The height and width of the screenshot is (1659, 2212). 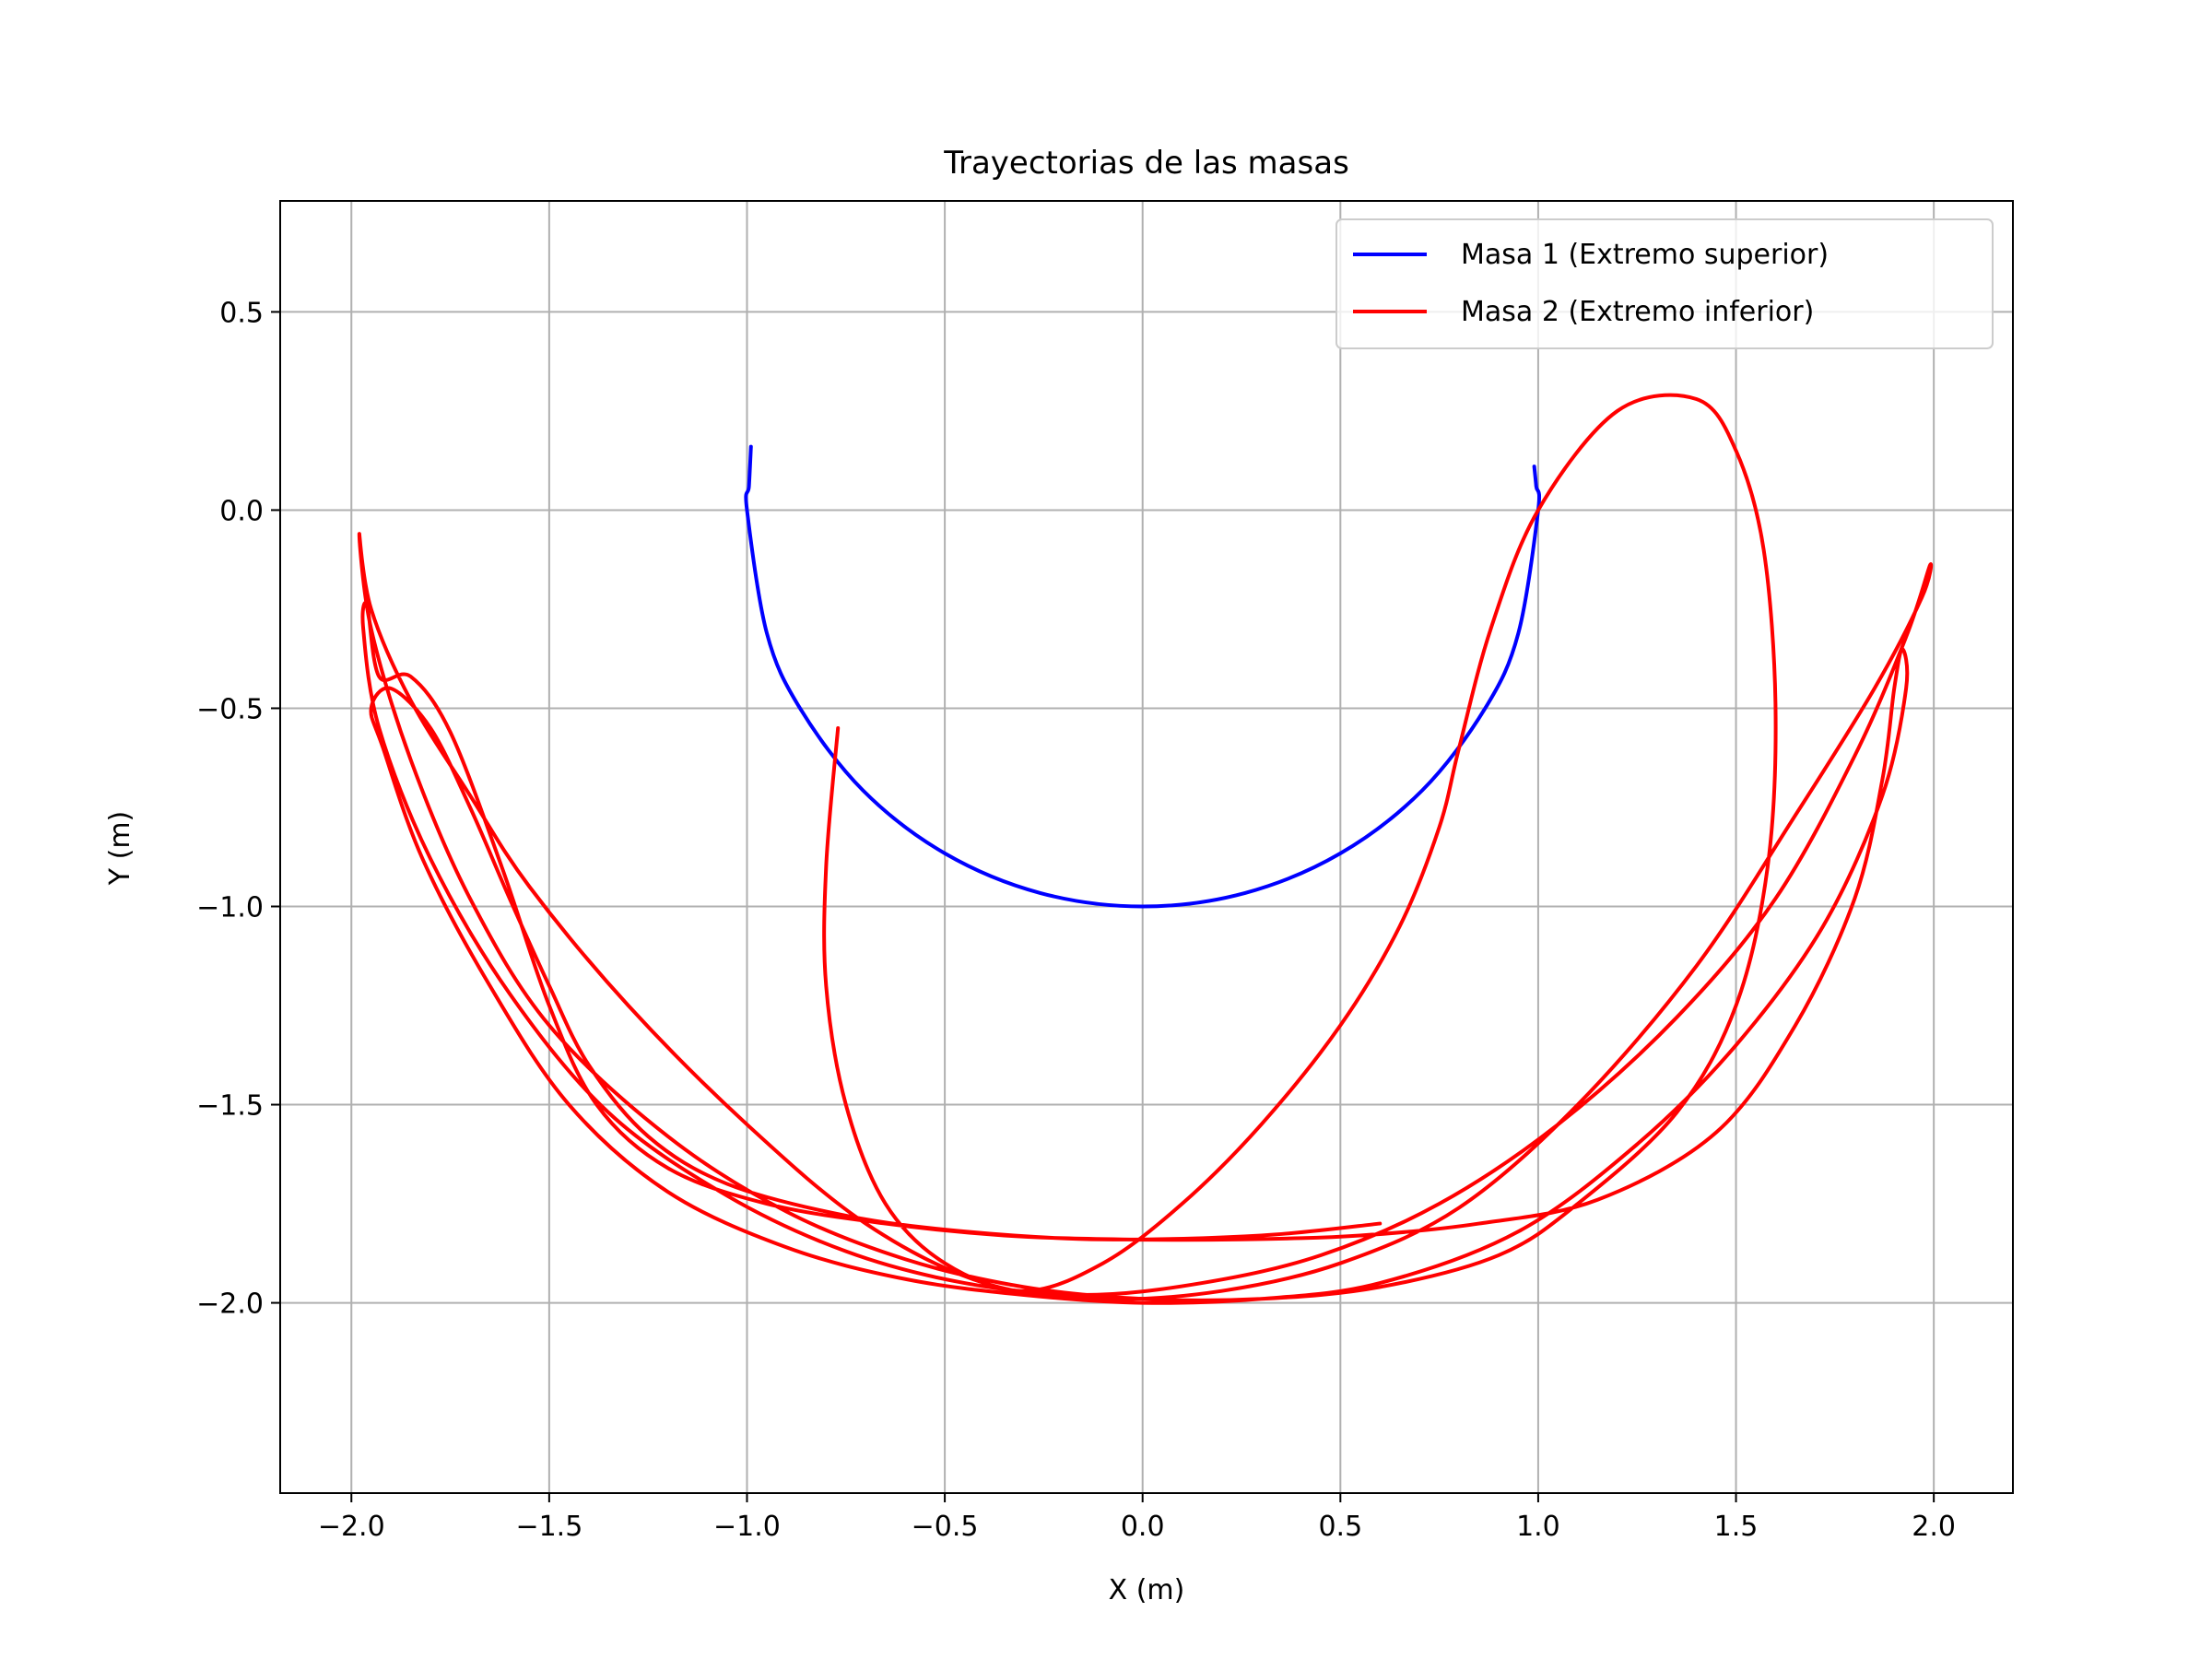 What do you see at coordinates (230, 1106) in the screenshot?
I see `y-tick-label: −1.5` at bounding box center [230, 1106].